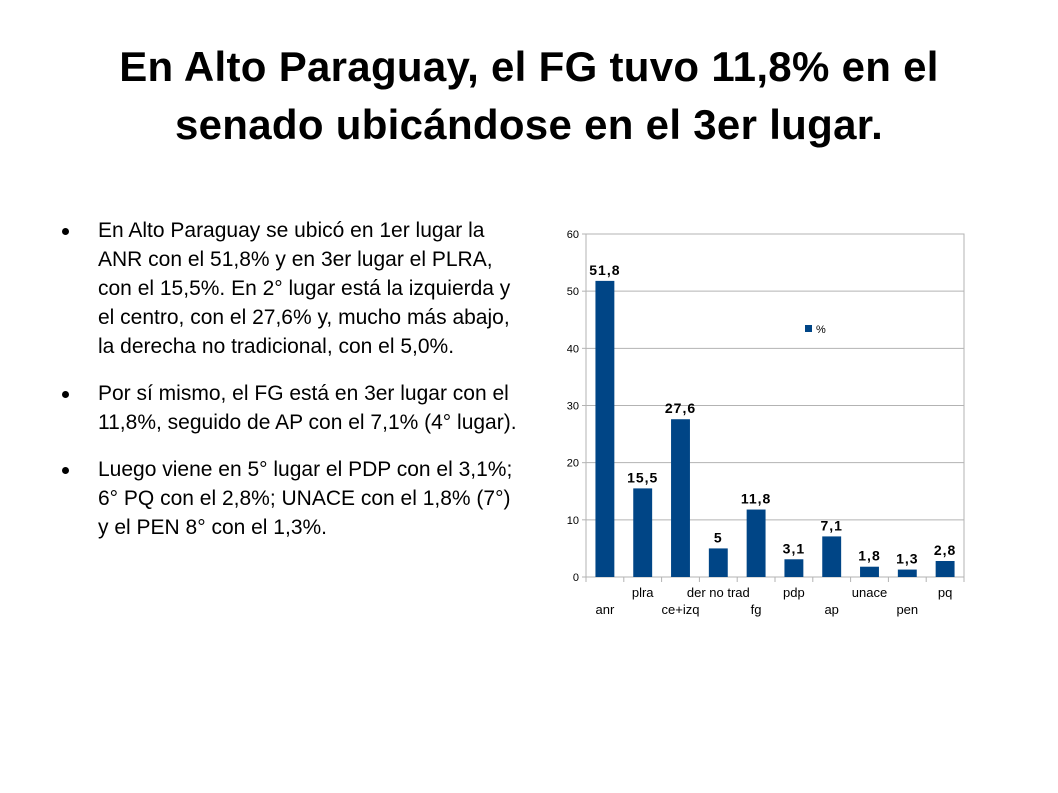 The height and width of the screenshot is (793, 1058). I want to click on y-tick-label: 50, so click(573, 292).